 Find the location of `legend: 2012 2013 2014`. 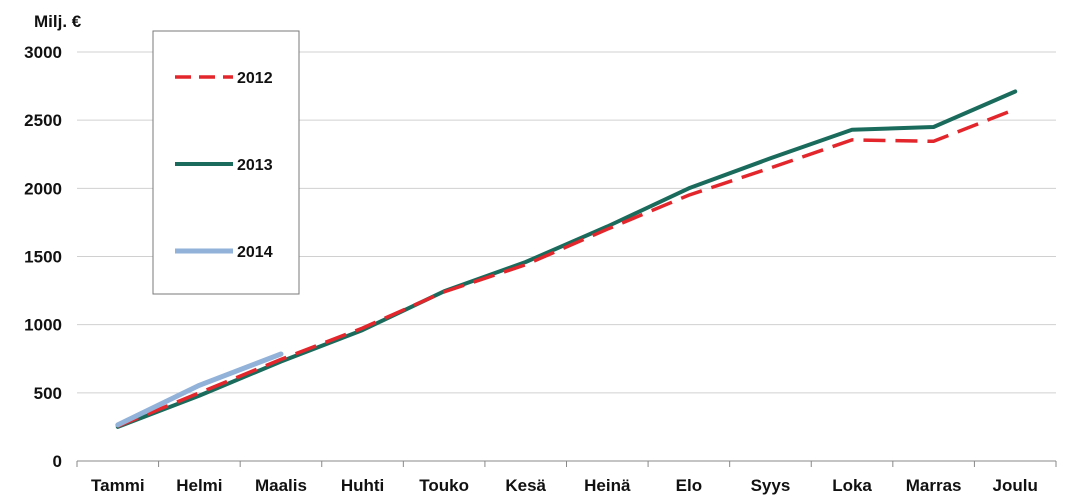

legend: 2012 2013 2014 is located at coordinates (226, 162).